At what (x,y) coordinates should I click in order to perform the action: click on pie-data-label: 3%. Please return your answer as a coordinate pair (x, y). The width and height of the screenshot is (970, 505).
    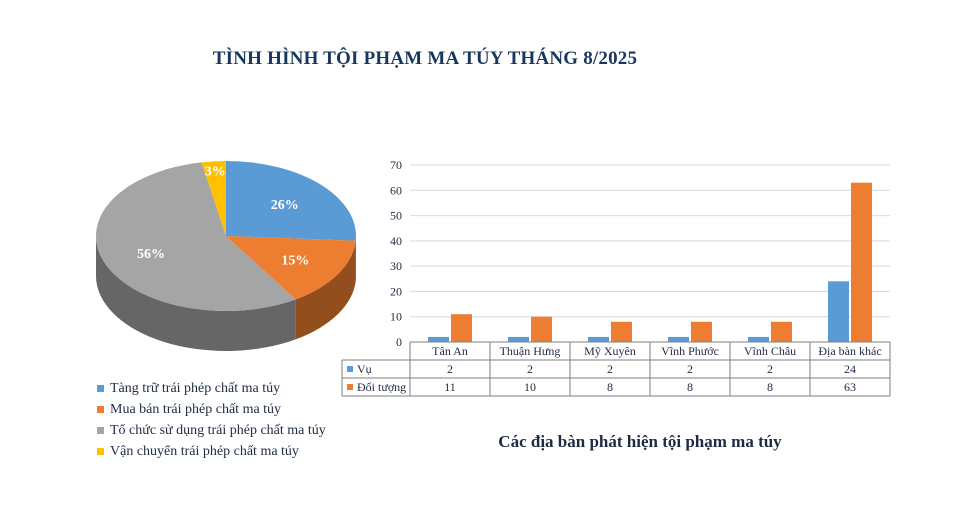
    Looking at the image, I should click on (215, 171).